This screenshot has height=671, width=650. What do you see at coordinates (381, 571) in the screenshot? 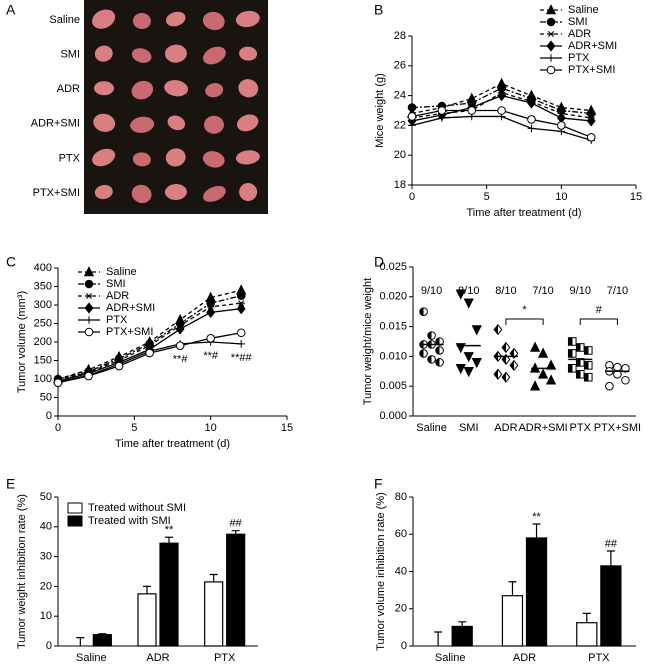
I see `y-axis-label: Tumor volume inhibition rate (%)` at bounding box center [381, 571].